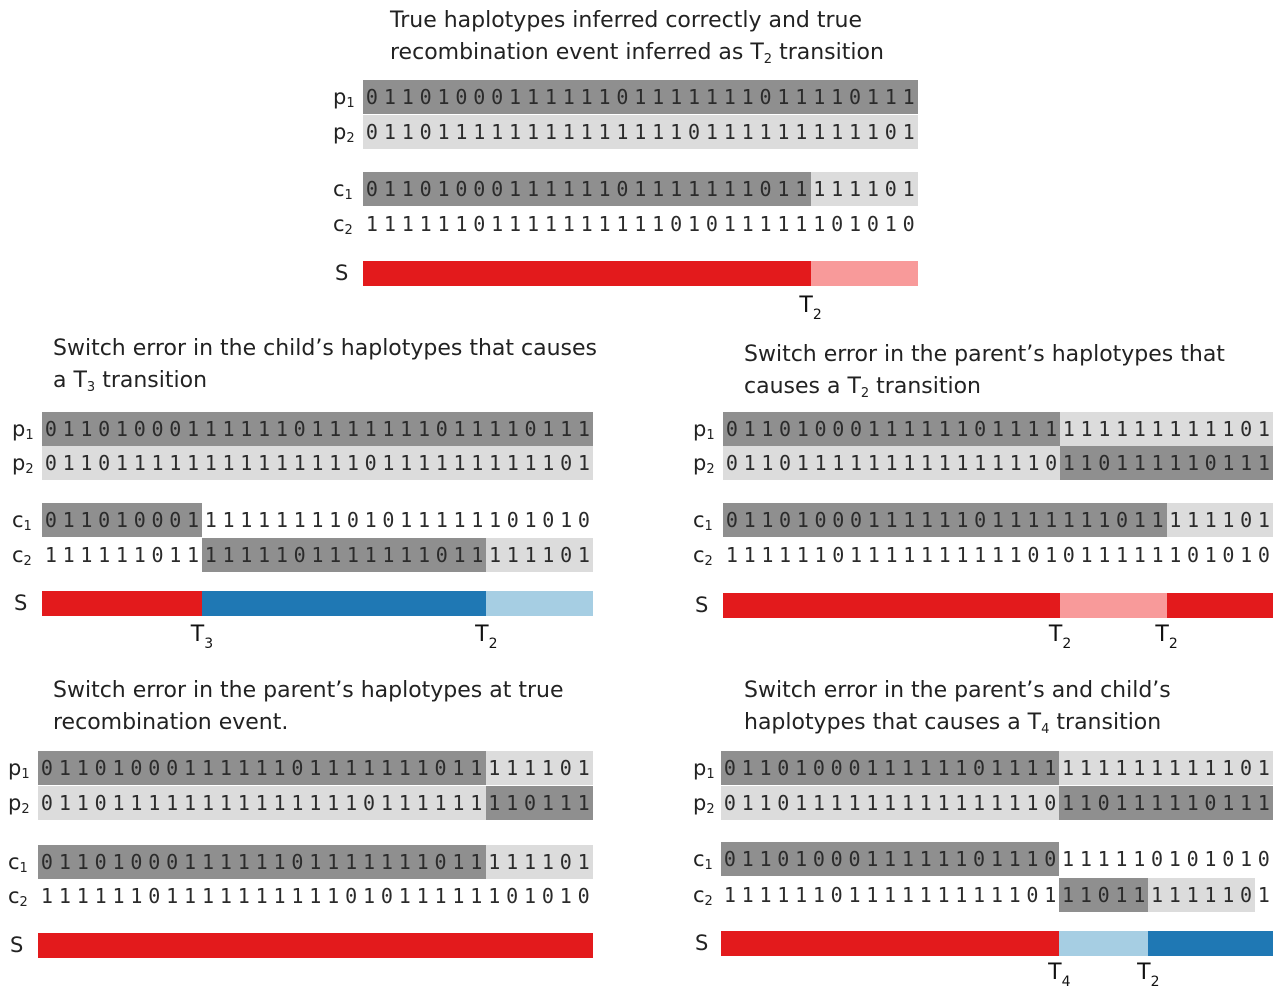 This screenshot has width=1278, height=993. Describe the element at coordinates (344, 603) in the screenshot. I see `state-segment-blue` at that location.